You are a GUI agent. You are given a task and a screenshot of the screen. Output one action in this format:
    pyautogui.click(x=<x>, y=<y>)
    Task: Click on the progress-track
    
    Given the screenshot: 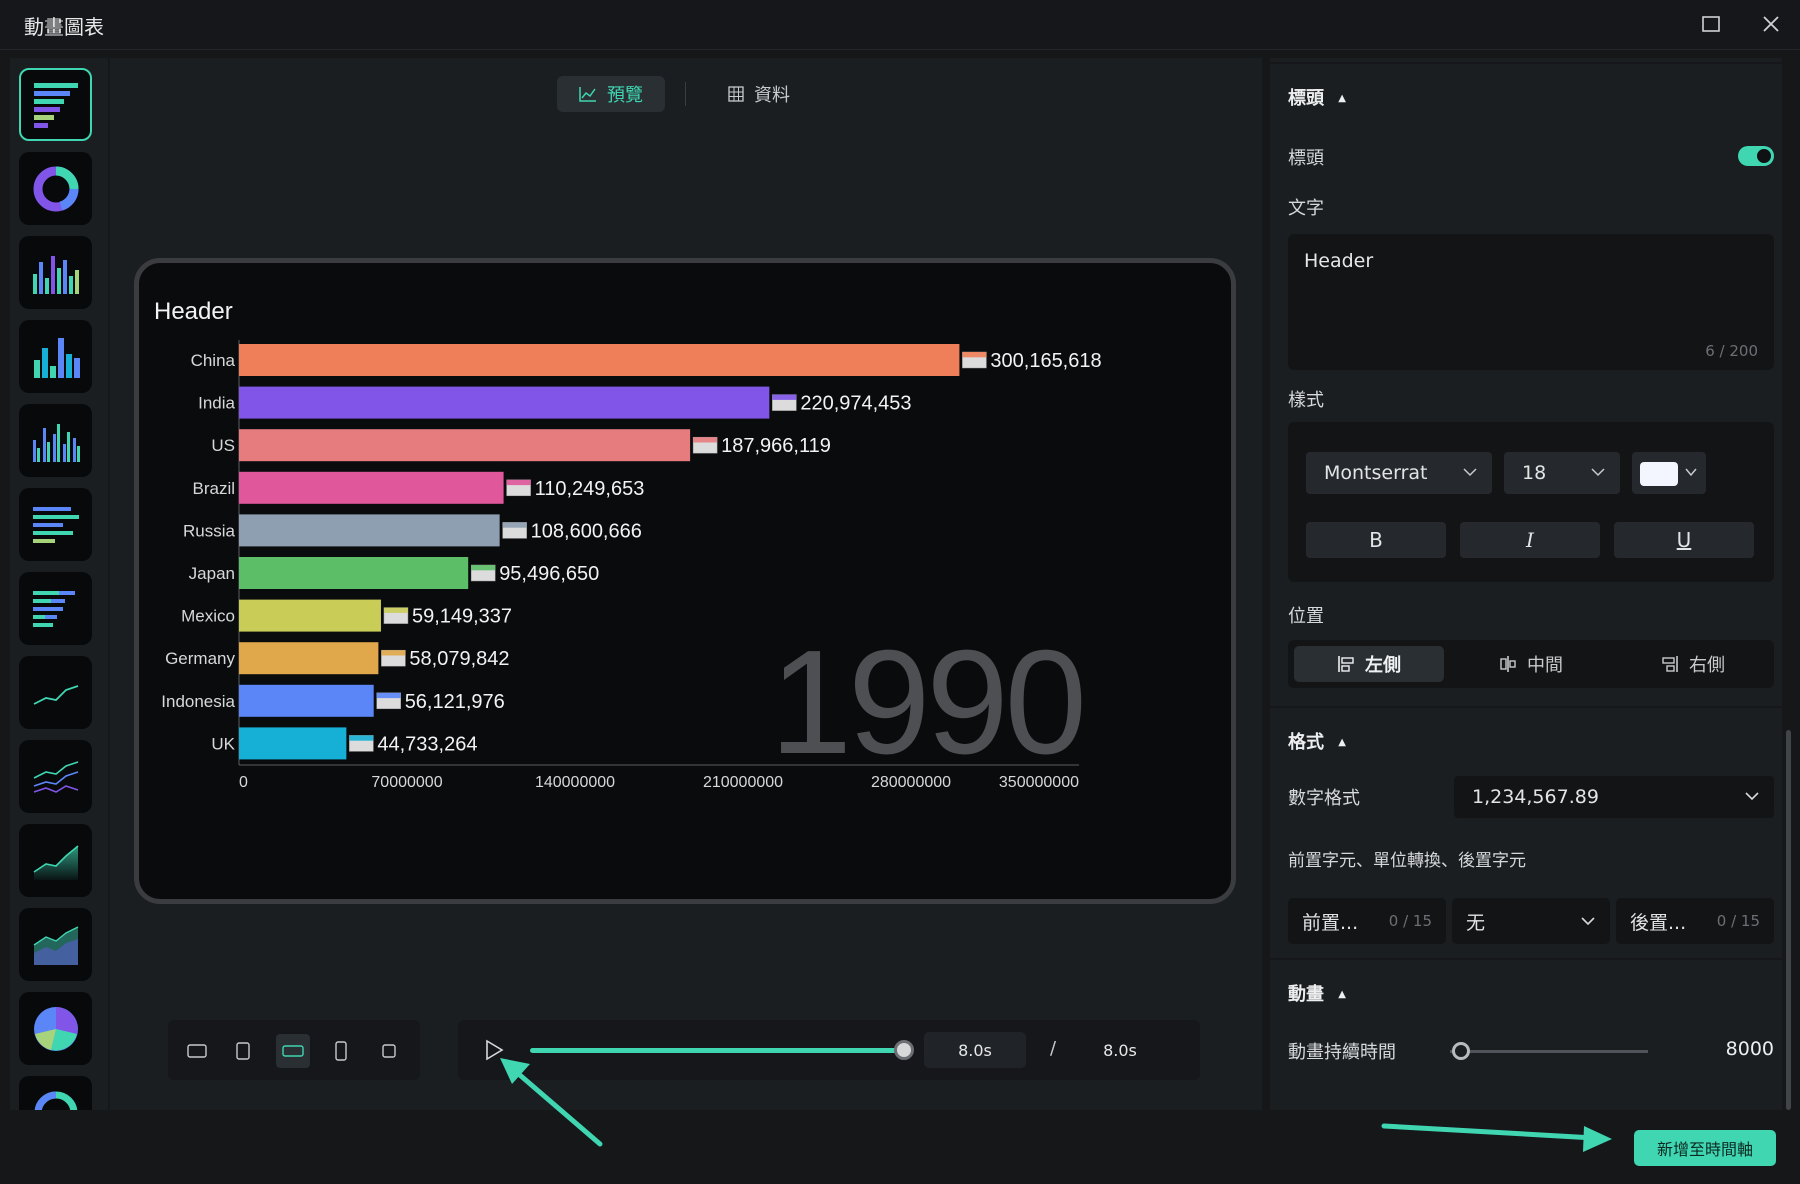 What is the action you would take?
    pyautogui.click(x=720, y=1050)
    